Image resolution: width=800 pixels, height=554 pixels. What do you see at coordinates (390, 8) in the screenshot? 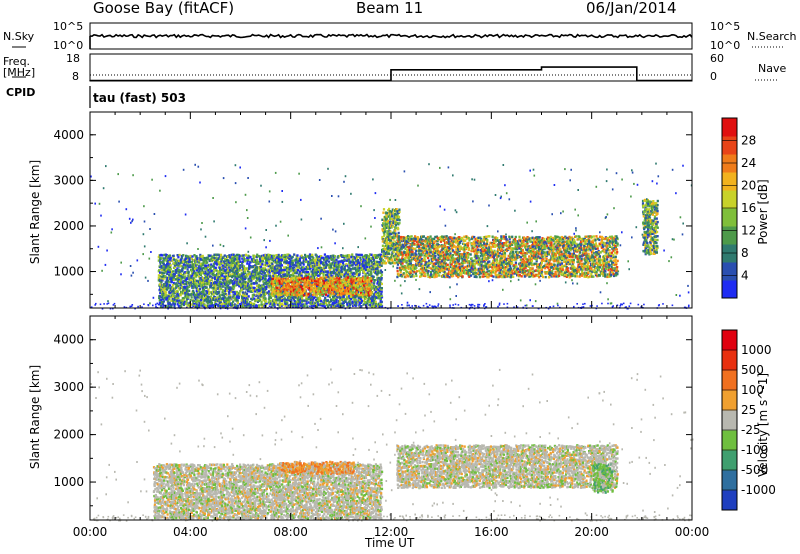
I see `beam-title: Beam 11` at bounding box center [390, 8].